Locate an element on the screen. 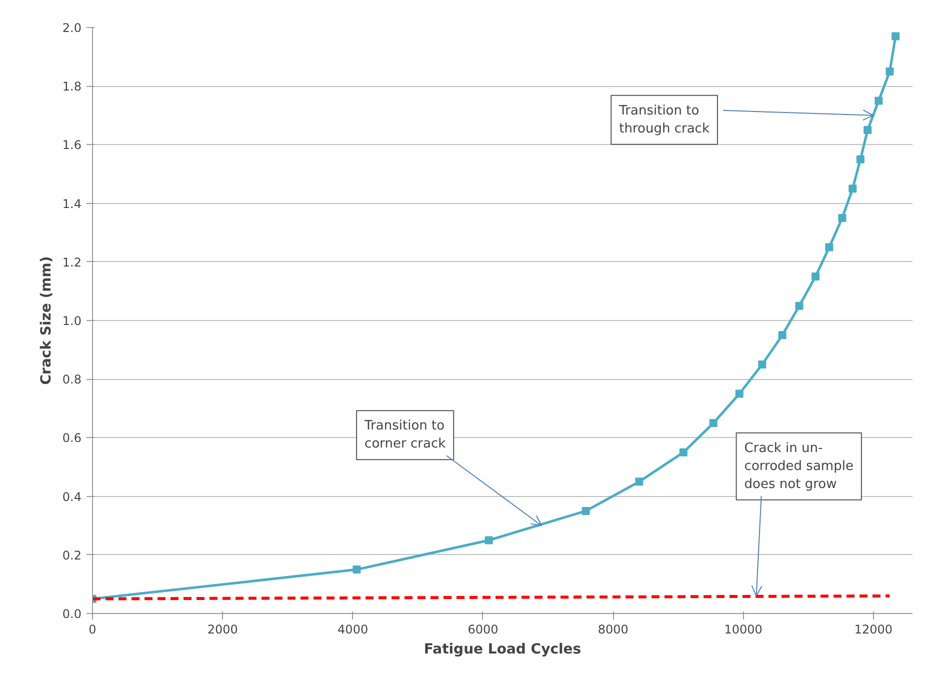 The width and height of the screenshot is (930, 698). y-tick-label: 0.4 is located at coordinates (72, 497).